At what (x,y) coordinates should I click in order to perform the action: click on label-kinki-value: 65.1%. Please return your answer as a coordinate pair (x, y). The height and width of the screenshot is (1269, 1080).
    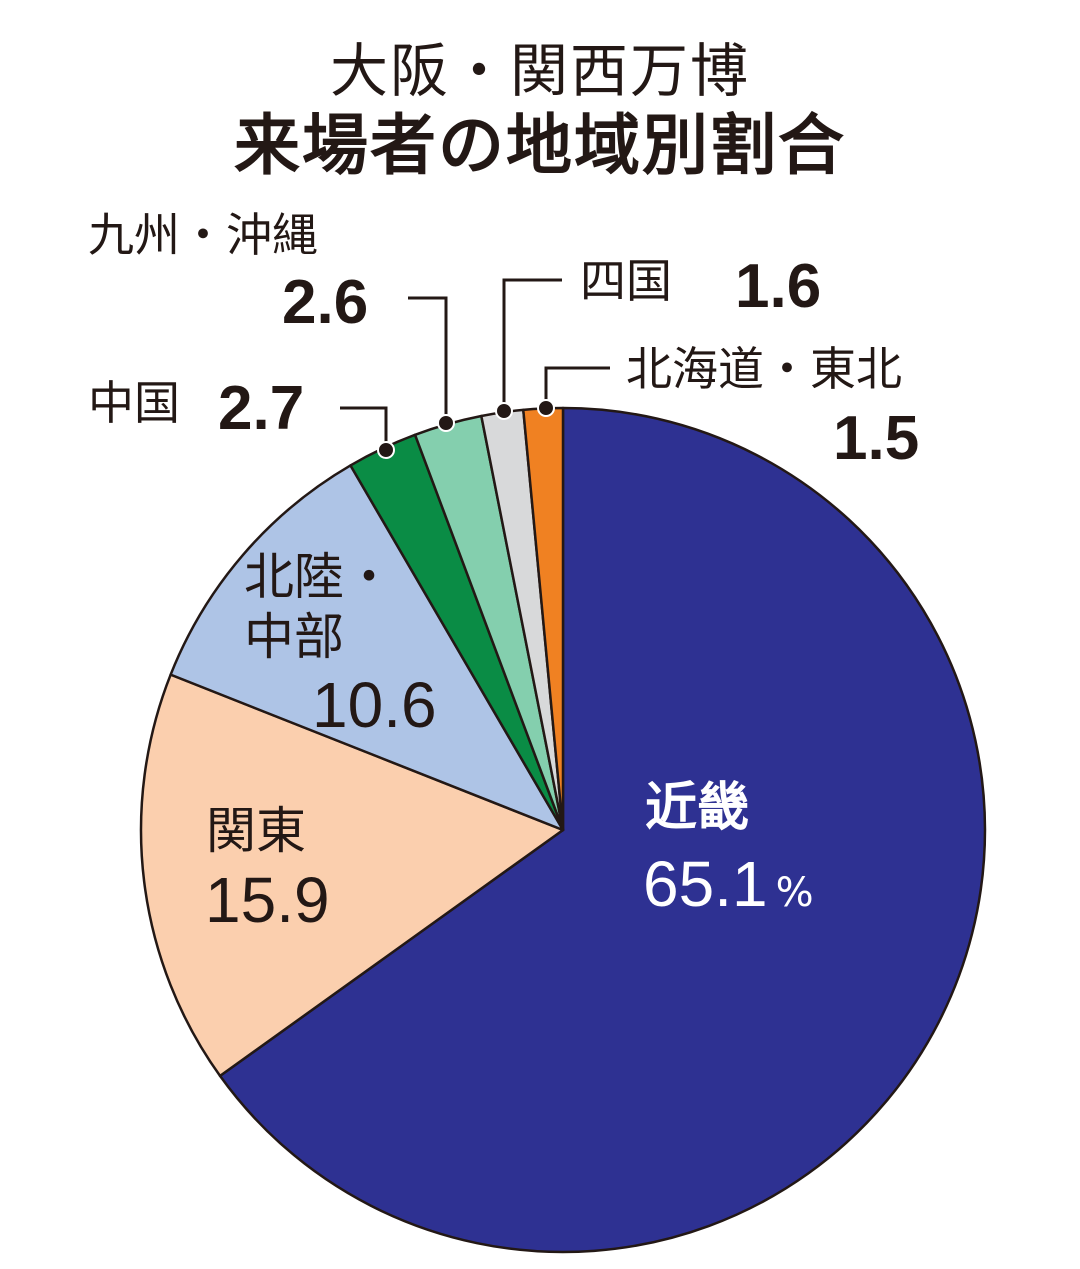
    Looking at the image, I should click on (728, 884).